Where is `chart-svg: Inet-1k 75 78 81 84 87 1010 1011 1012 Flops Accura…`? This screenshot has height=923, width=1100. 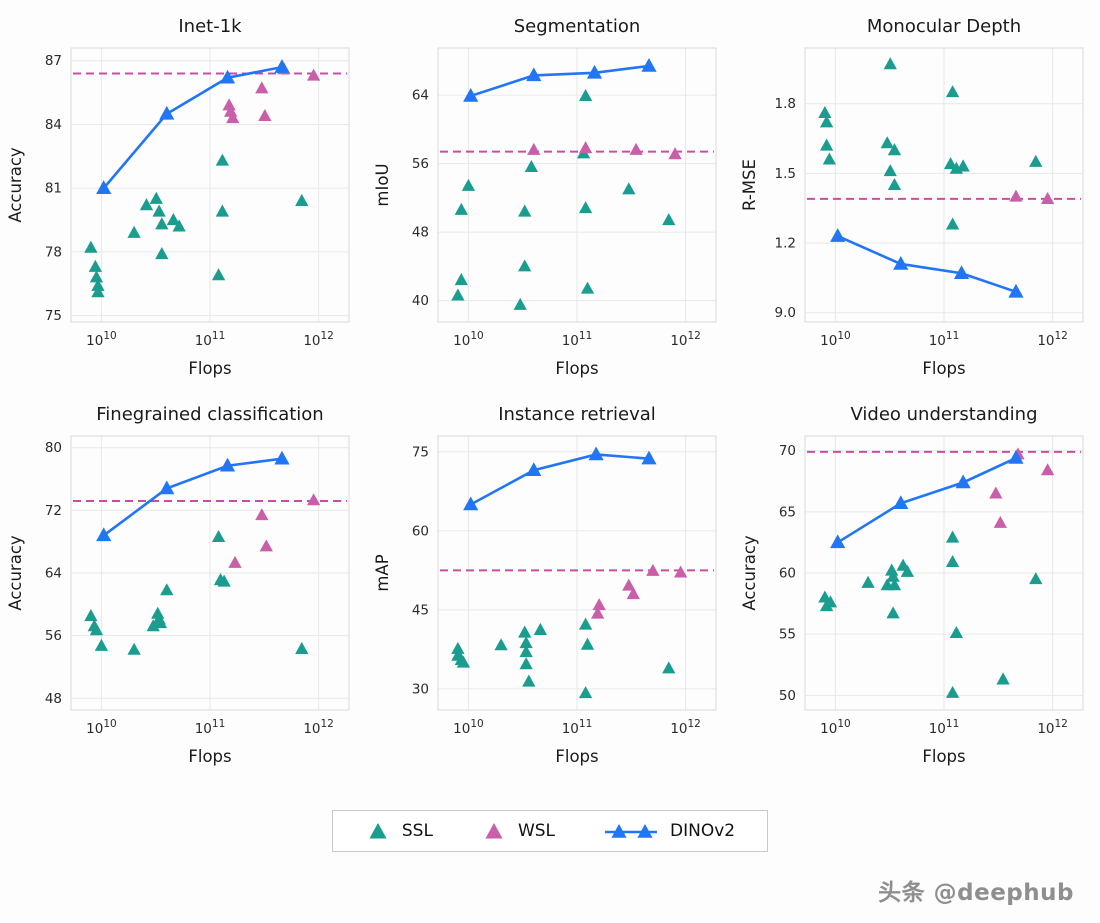
chart-svg: Inet-1k 75 78 81 84 87 1010 1011 1012 Flops Accura… is located at coordinates (178, 197).